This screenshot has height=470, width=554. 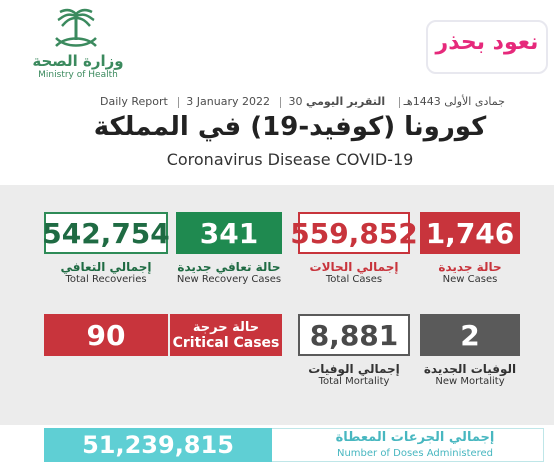 What do you see at coordinates (470, 381) in the screenshot?
I see `new-mortality-label-en: New Mortality` at bounding box center [470, 381].